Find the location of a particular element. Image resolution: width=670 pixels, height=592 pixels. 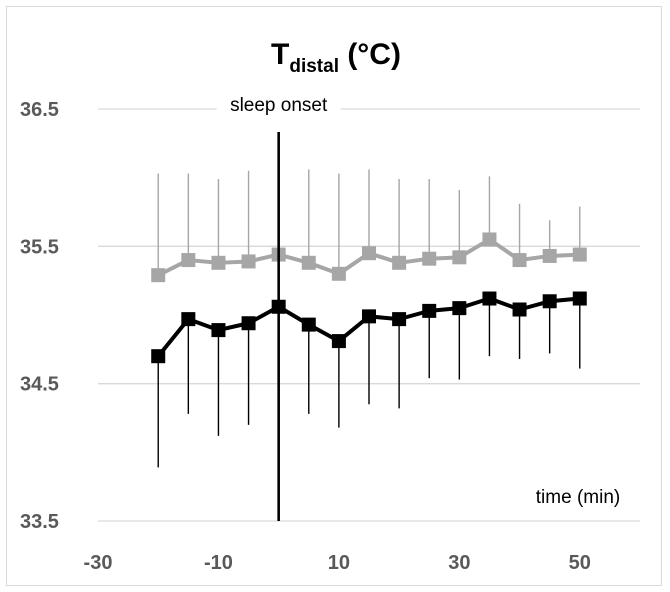

title-main: T is located at coordinates (280, 54).